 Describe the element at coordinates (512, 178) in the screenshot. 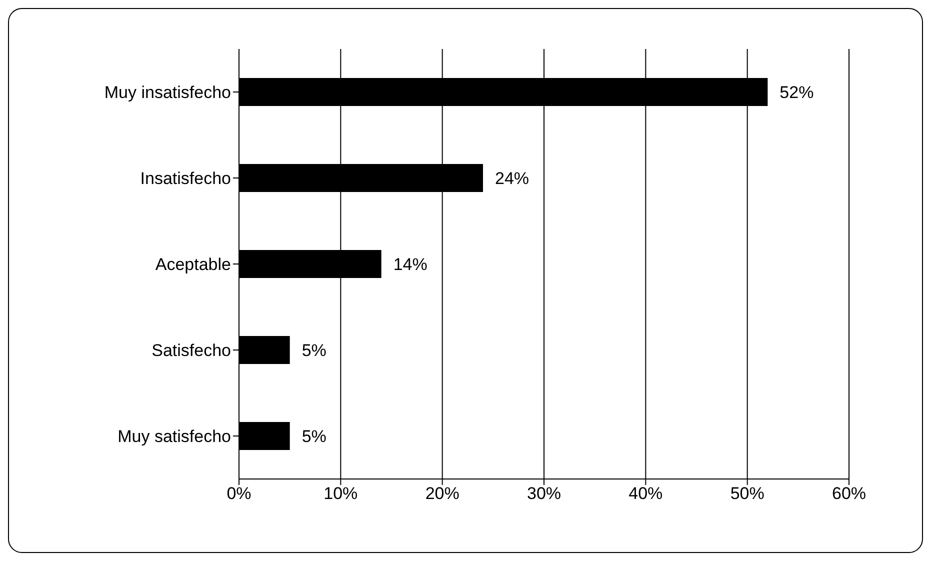

I see `data-label: 24%` at that location.